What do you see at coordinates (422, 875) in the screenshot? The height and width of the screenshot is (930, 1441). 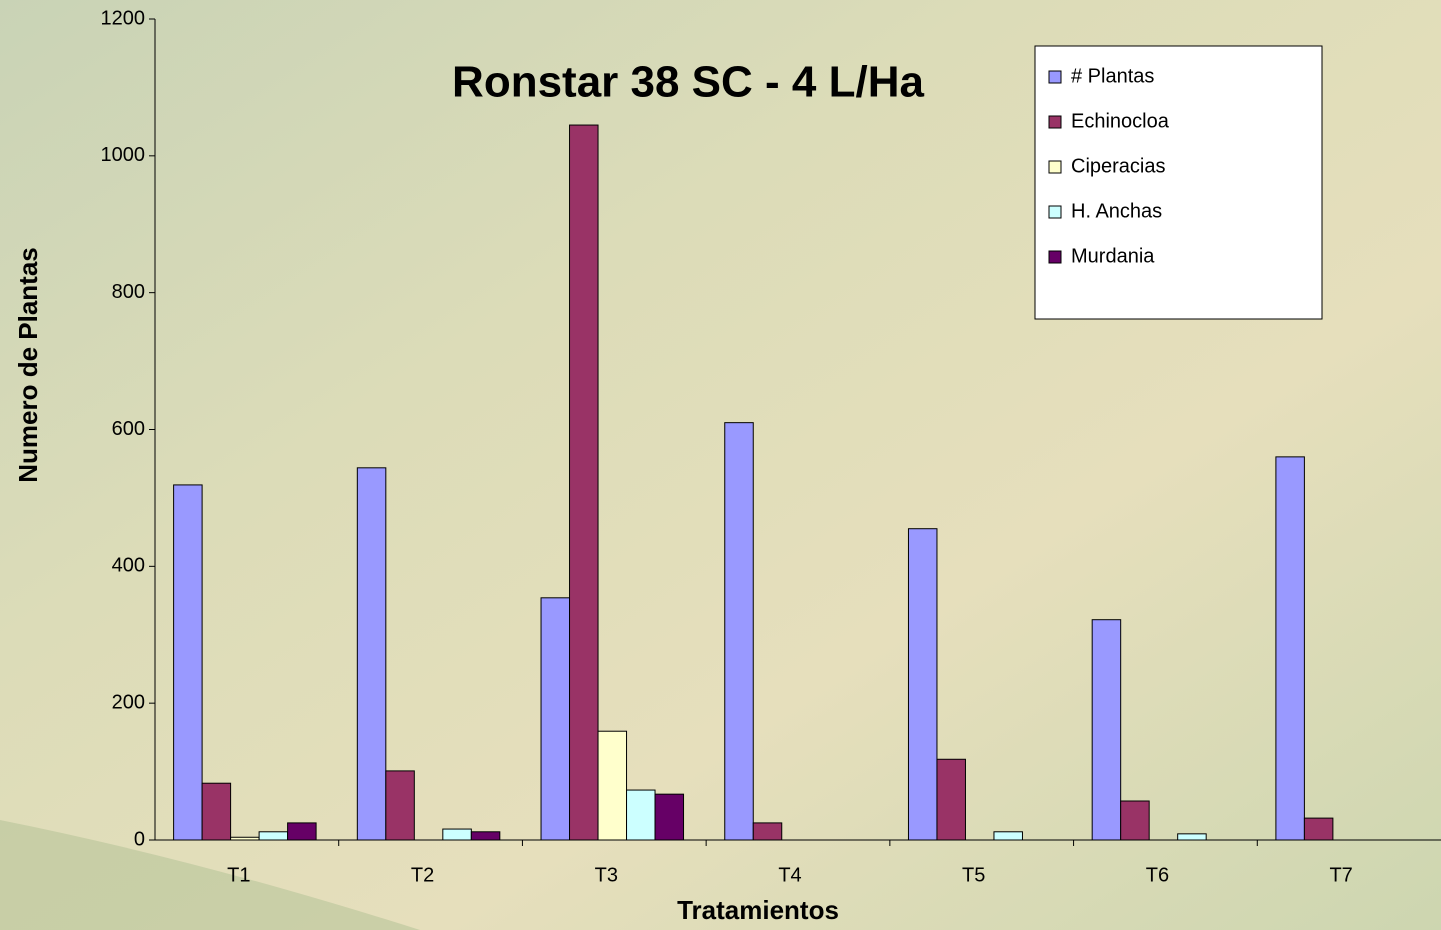 I see `x-tick-label: T2` at bounding box center [422, 875].